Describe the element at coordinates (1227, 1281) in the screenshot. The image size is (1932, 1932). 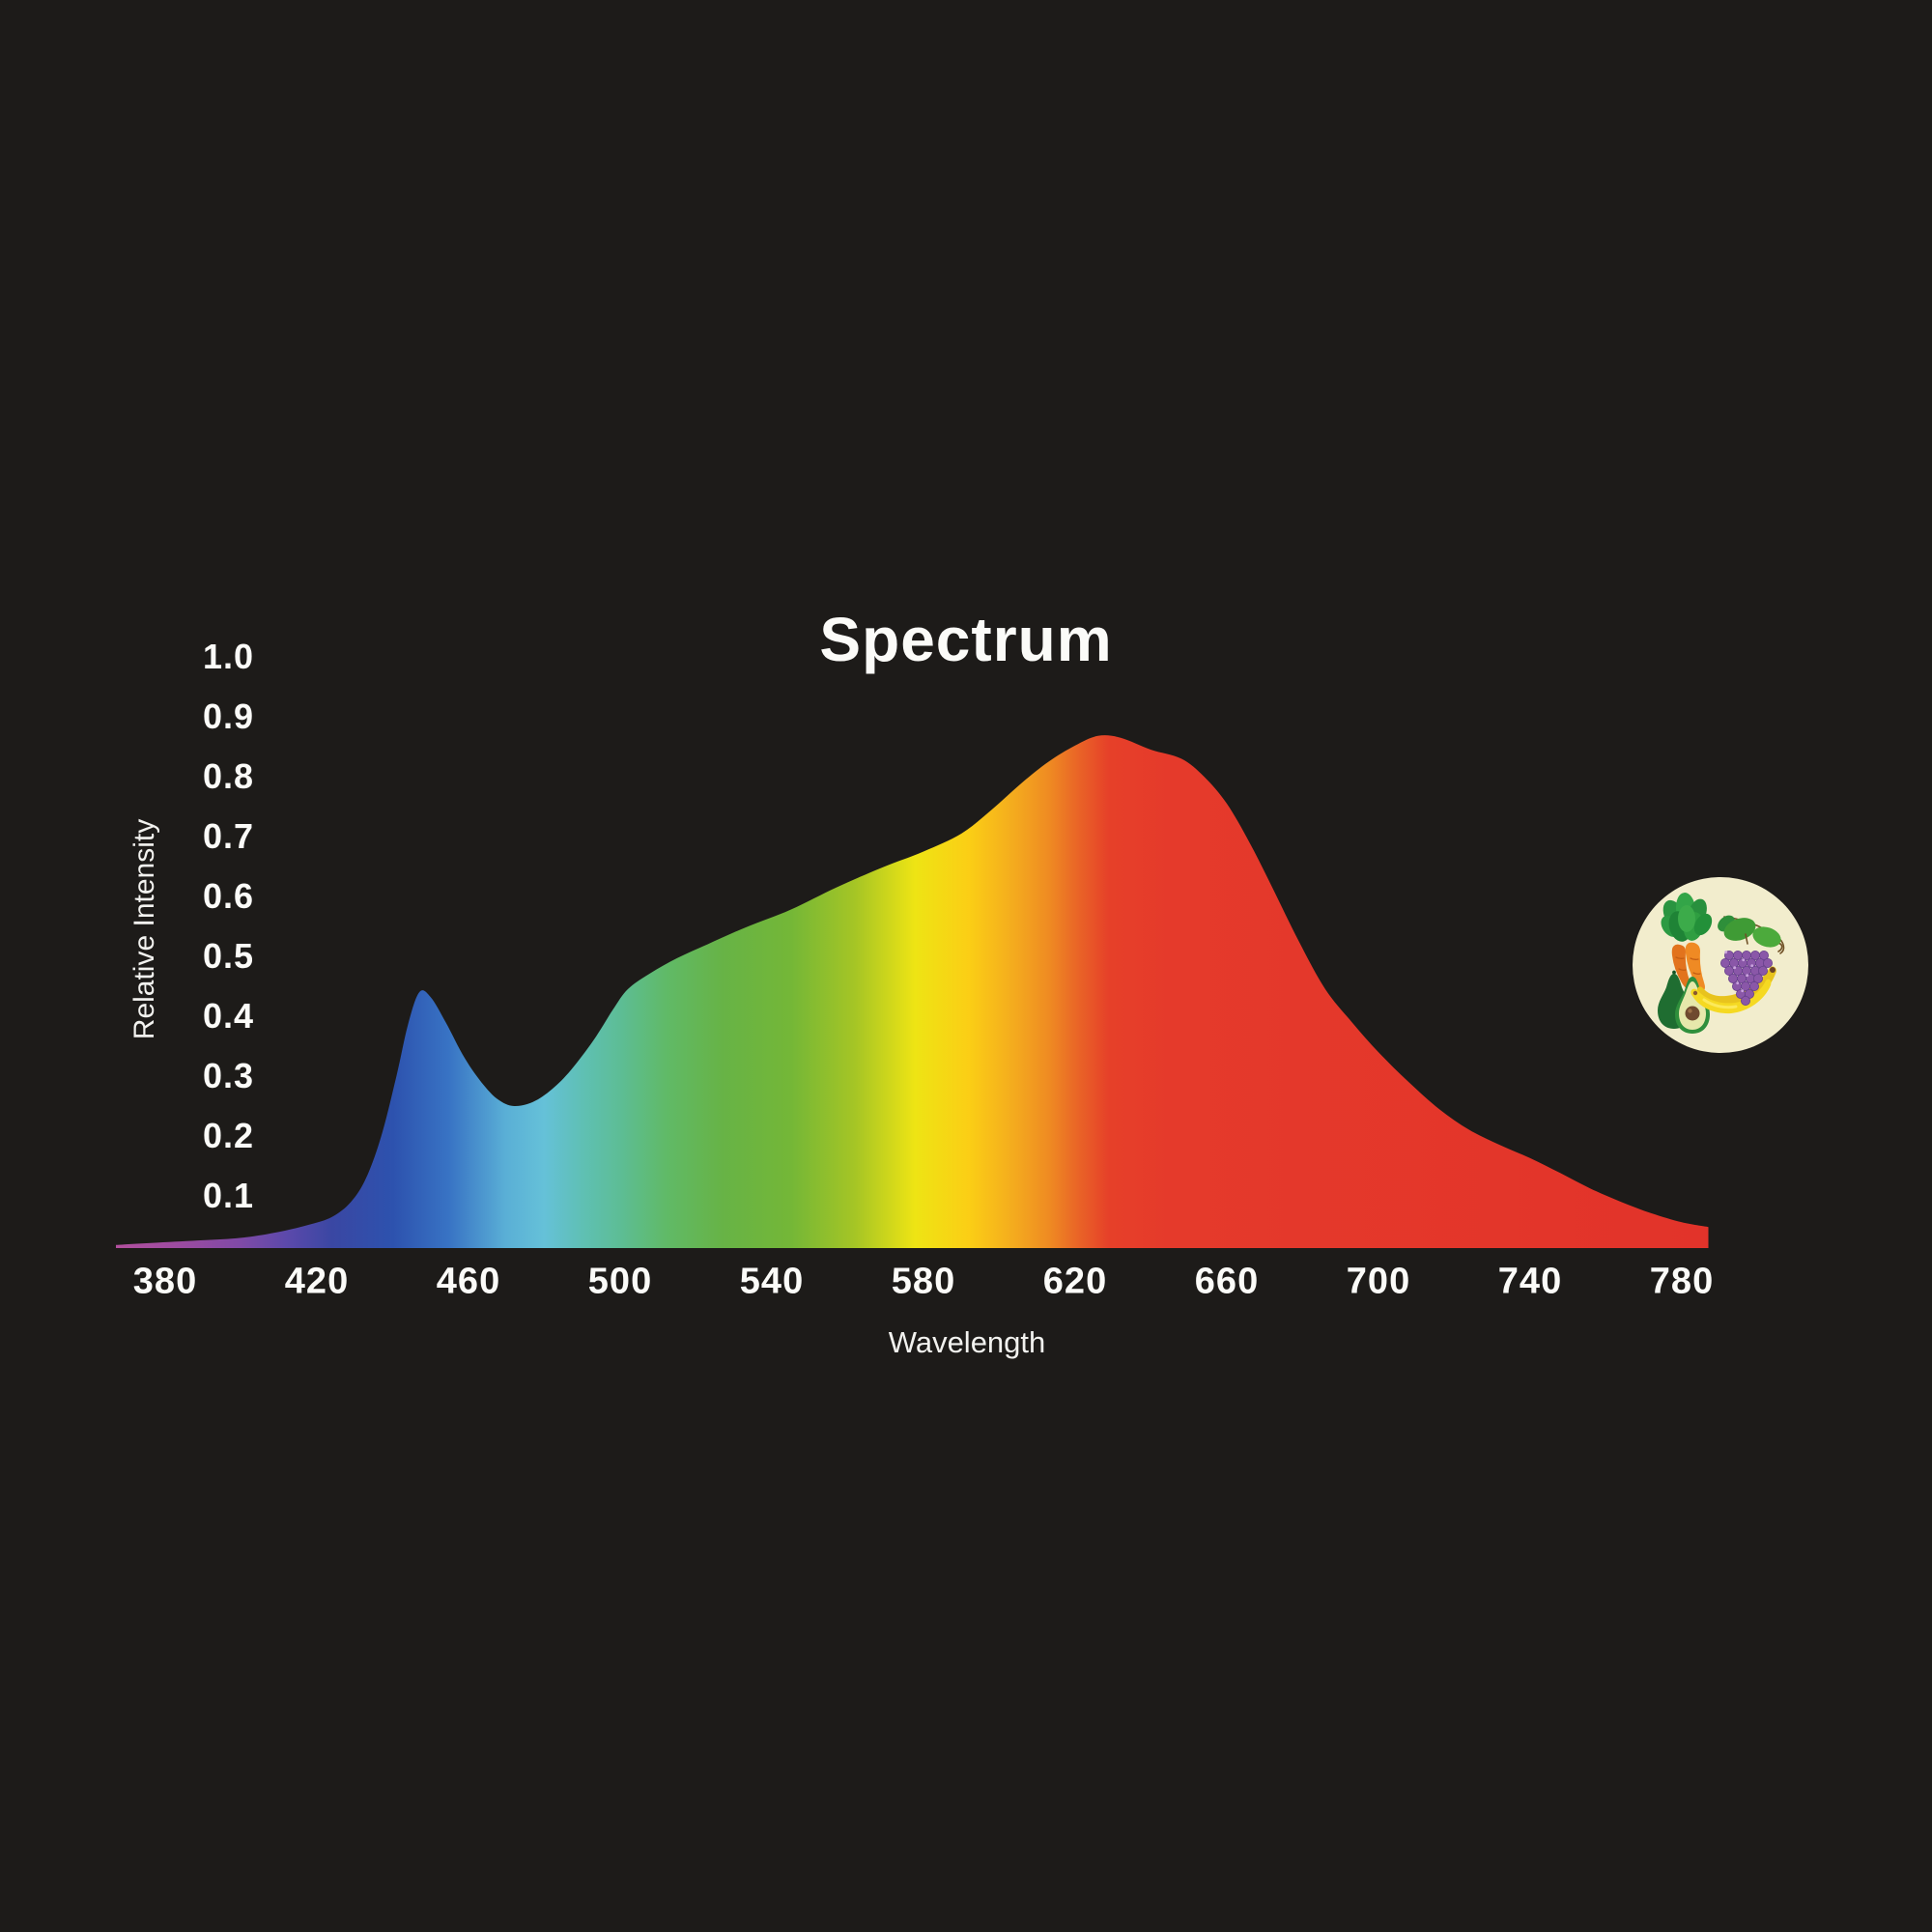
I see `x-tick-660: 660` at that location.